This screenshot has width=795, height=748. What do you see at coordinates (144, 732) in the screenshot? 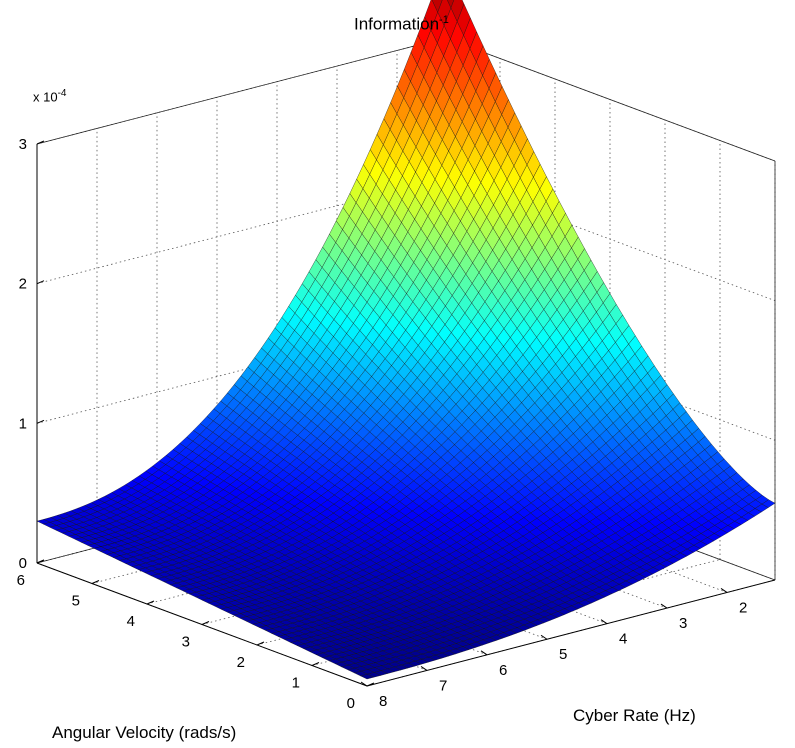
I see `y-axis-label: Angular Velocity (rads/s)` at bounding box center [144, 732].